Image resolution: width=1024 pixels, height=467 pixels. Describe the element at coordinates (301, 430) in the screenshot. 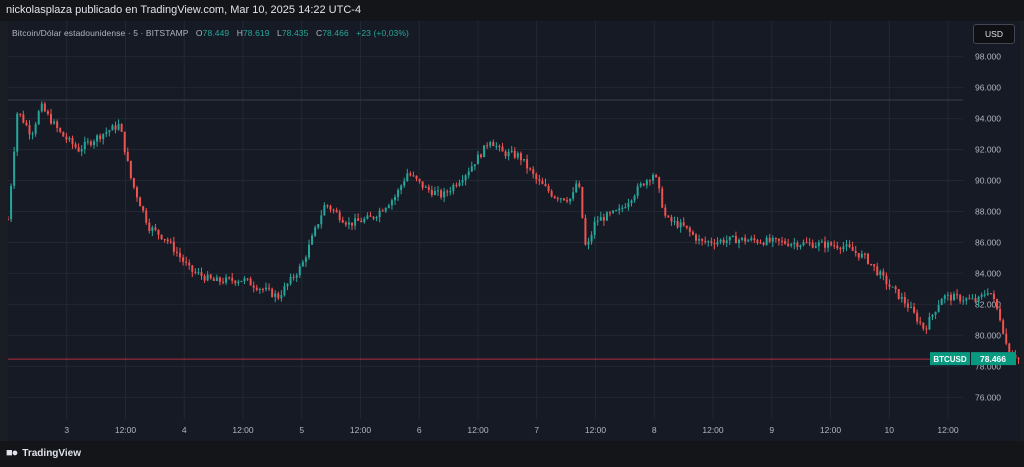

I see `x-tick-label: 5` at that location.